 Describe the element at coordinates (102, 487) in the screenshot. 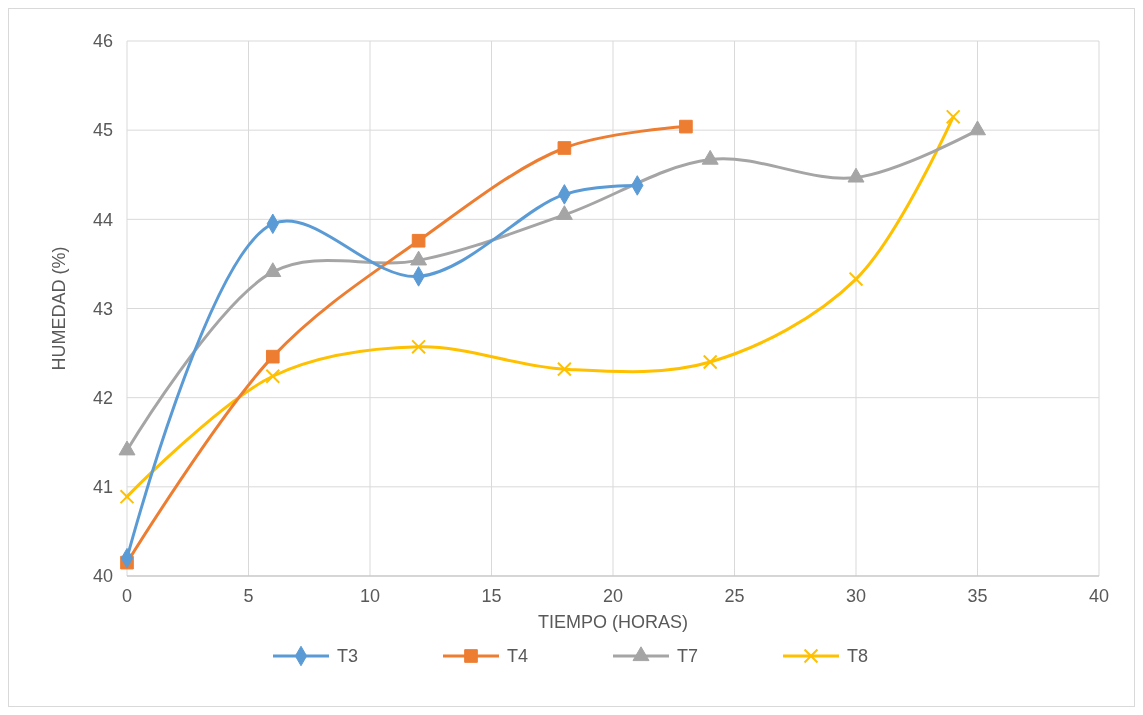

I see `y-tick-label: 41` at that location.